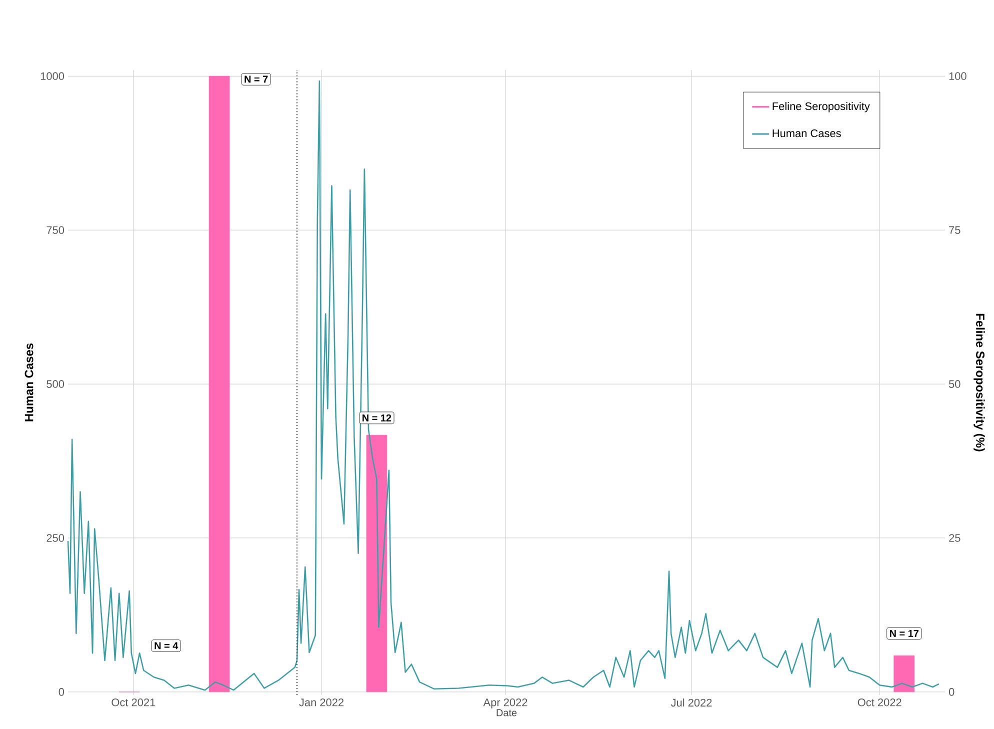 This screenshot has height=729, width=994. Describe the element at coordinates (134, 702) in the screenshot. I see `x-tick-label: Oct 2021` at that location.